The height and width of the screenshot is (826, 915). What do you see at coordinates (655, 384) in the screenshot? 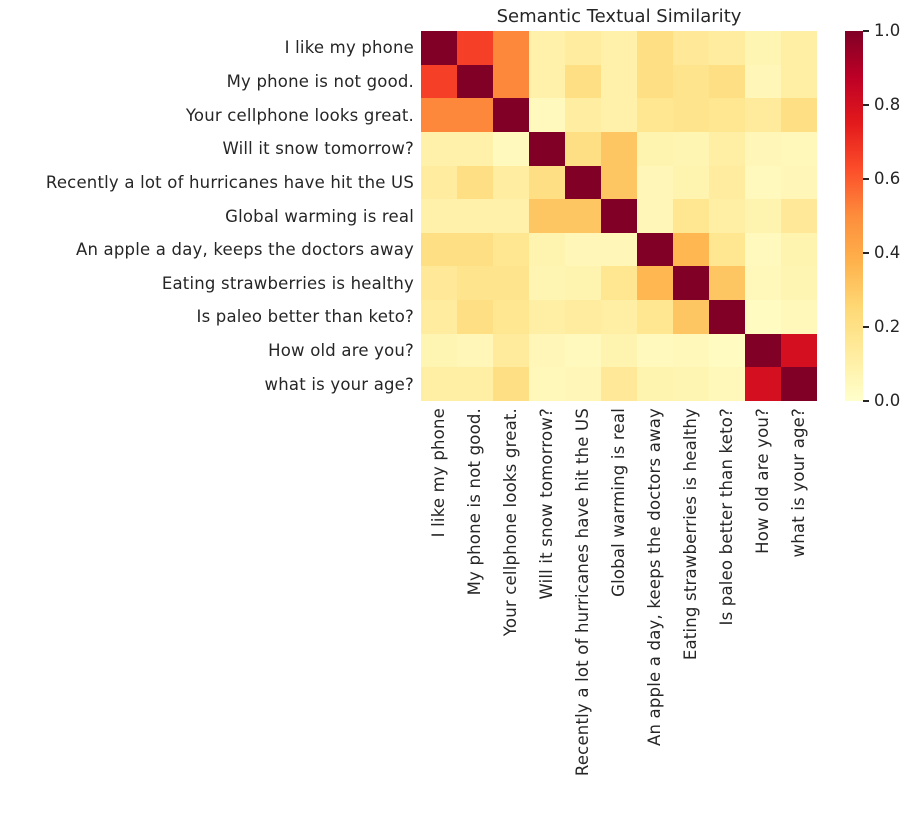
I see `heatmap-cell-r10c6` at bounding box center [655, 384].